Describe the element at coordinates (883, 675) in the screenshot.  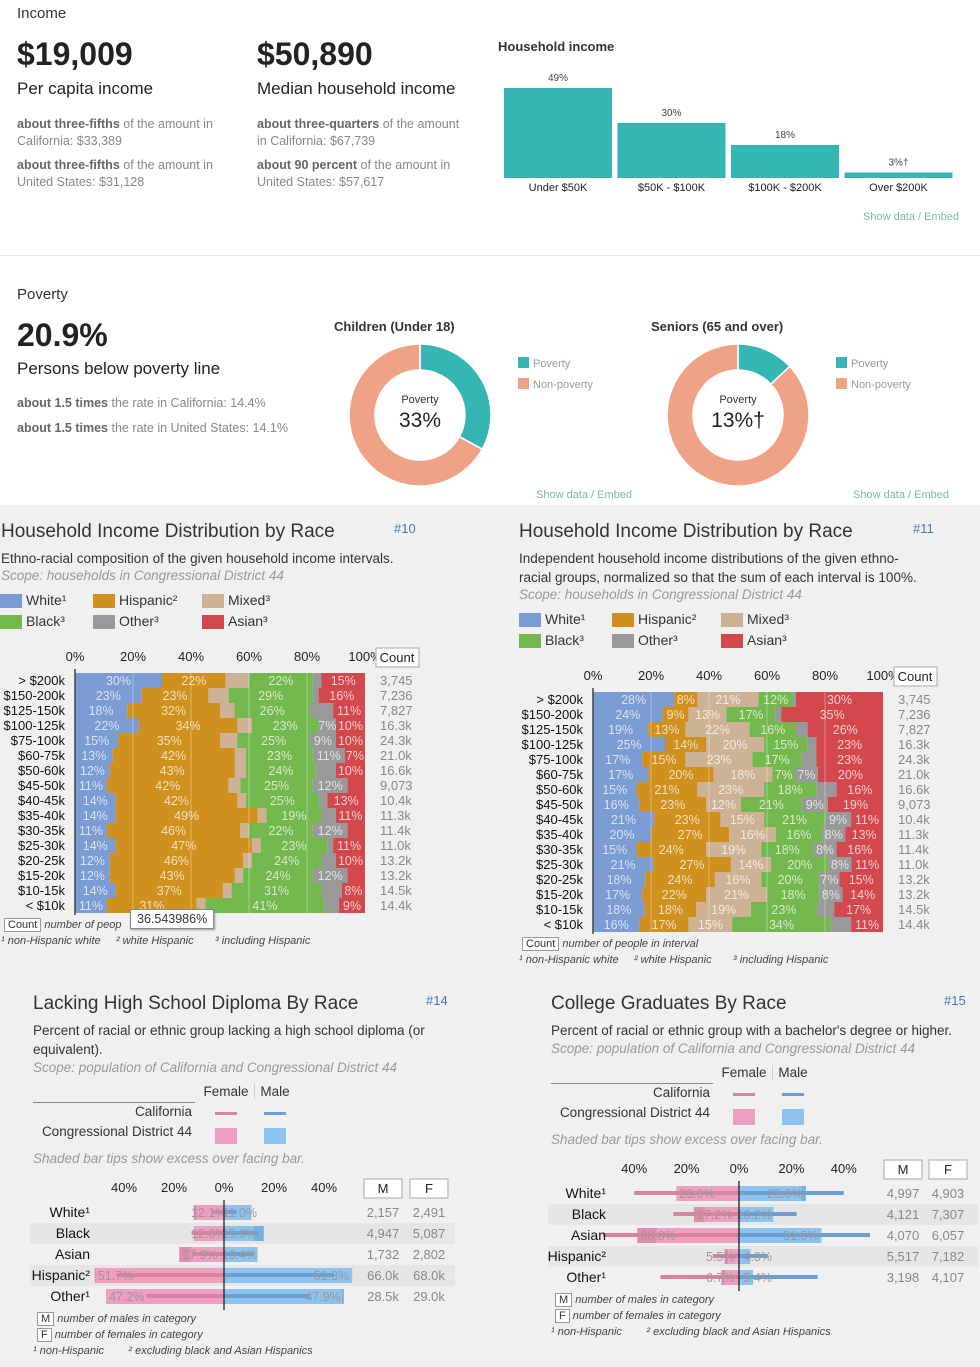
I see `axis-tick-label: 100%` at that location.